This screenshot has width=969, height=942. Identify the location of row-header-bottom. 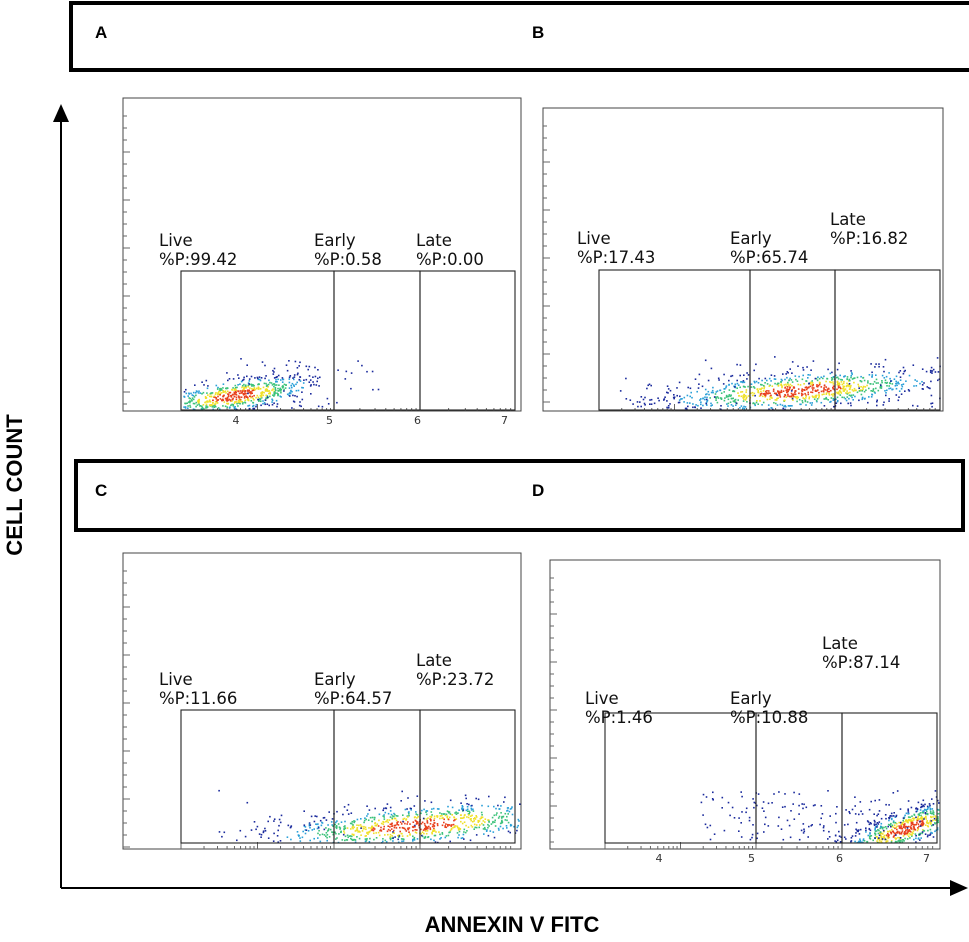
(519, 495).